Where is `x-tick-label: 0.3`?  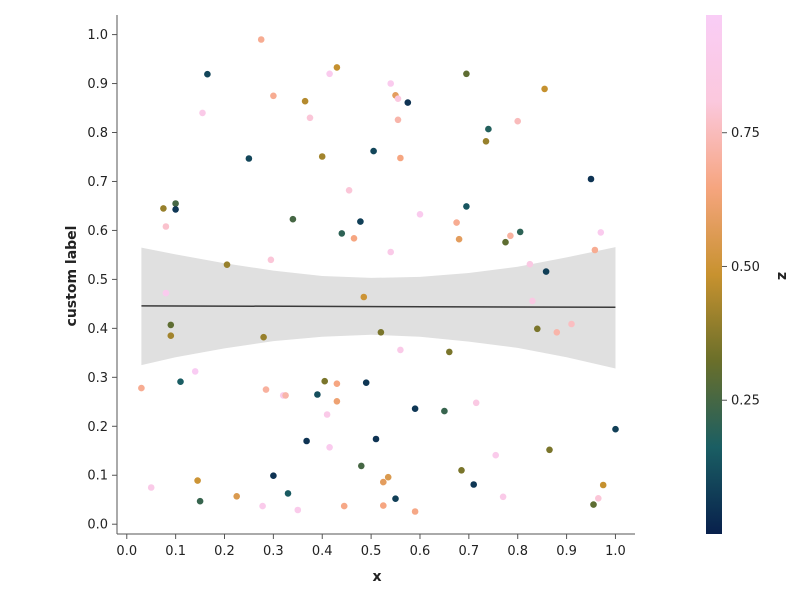 x-tick-label: 0.3 is located at coordinates (273, 551).